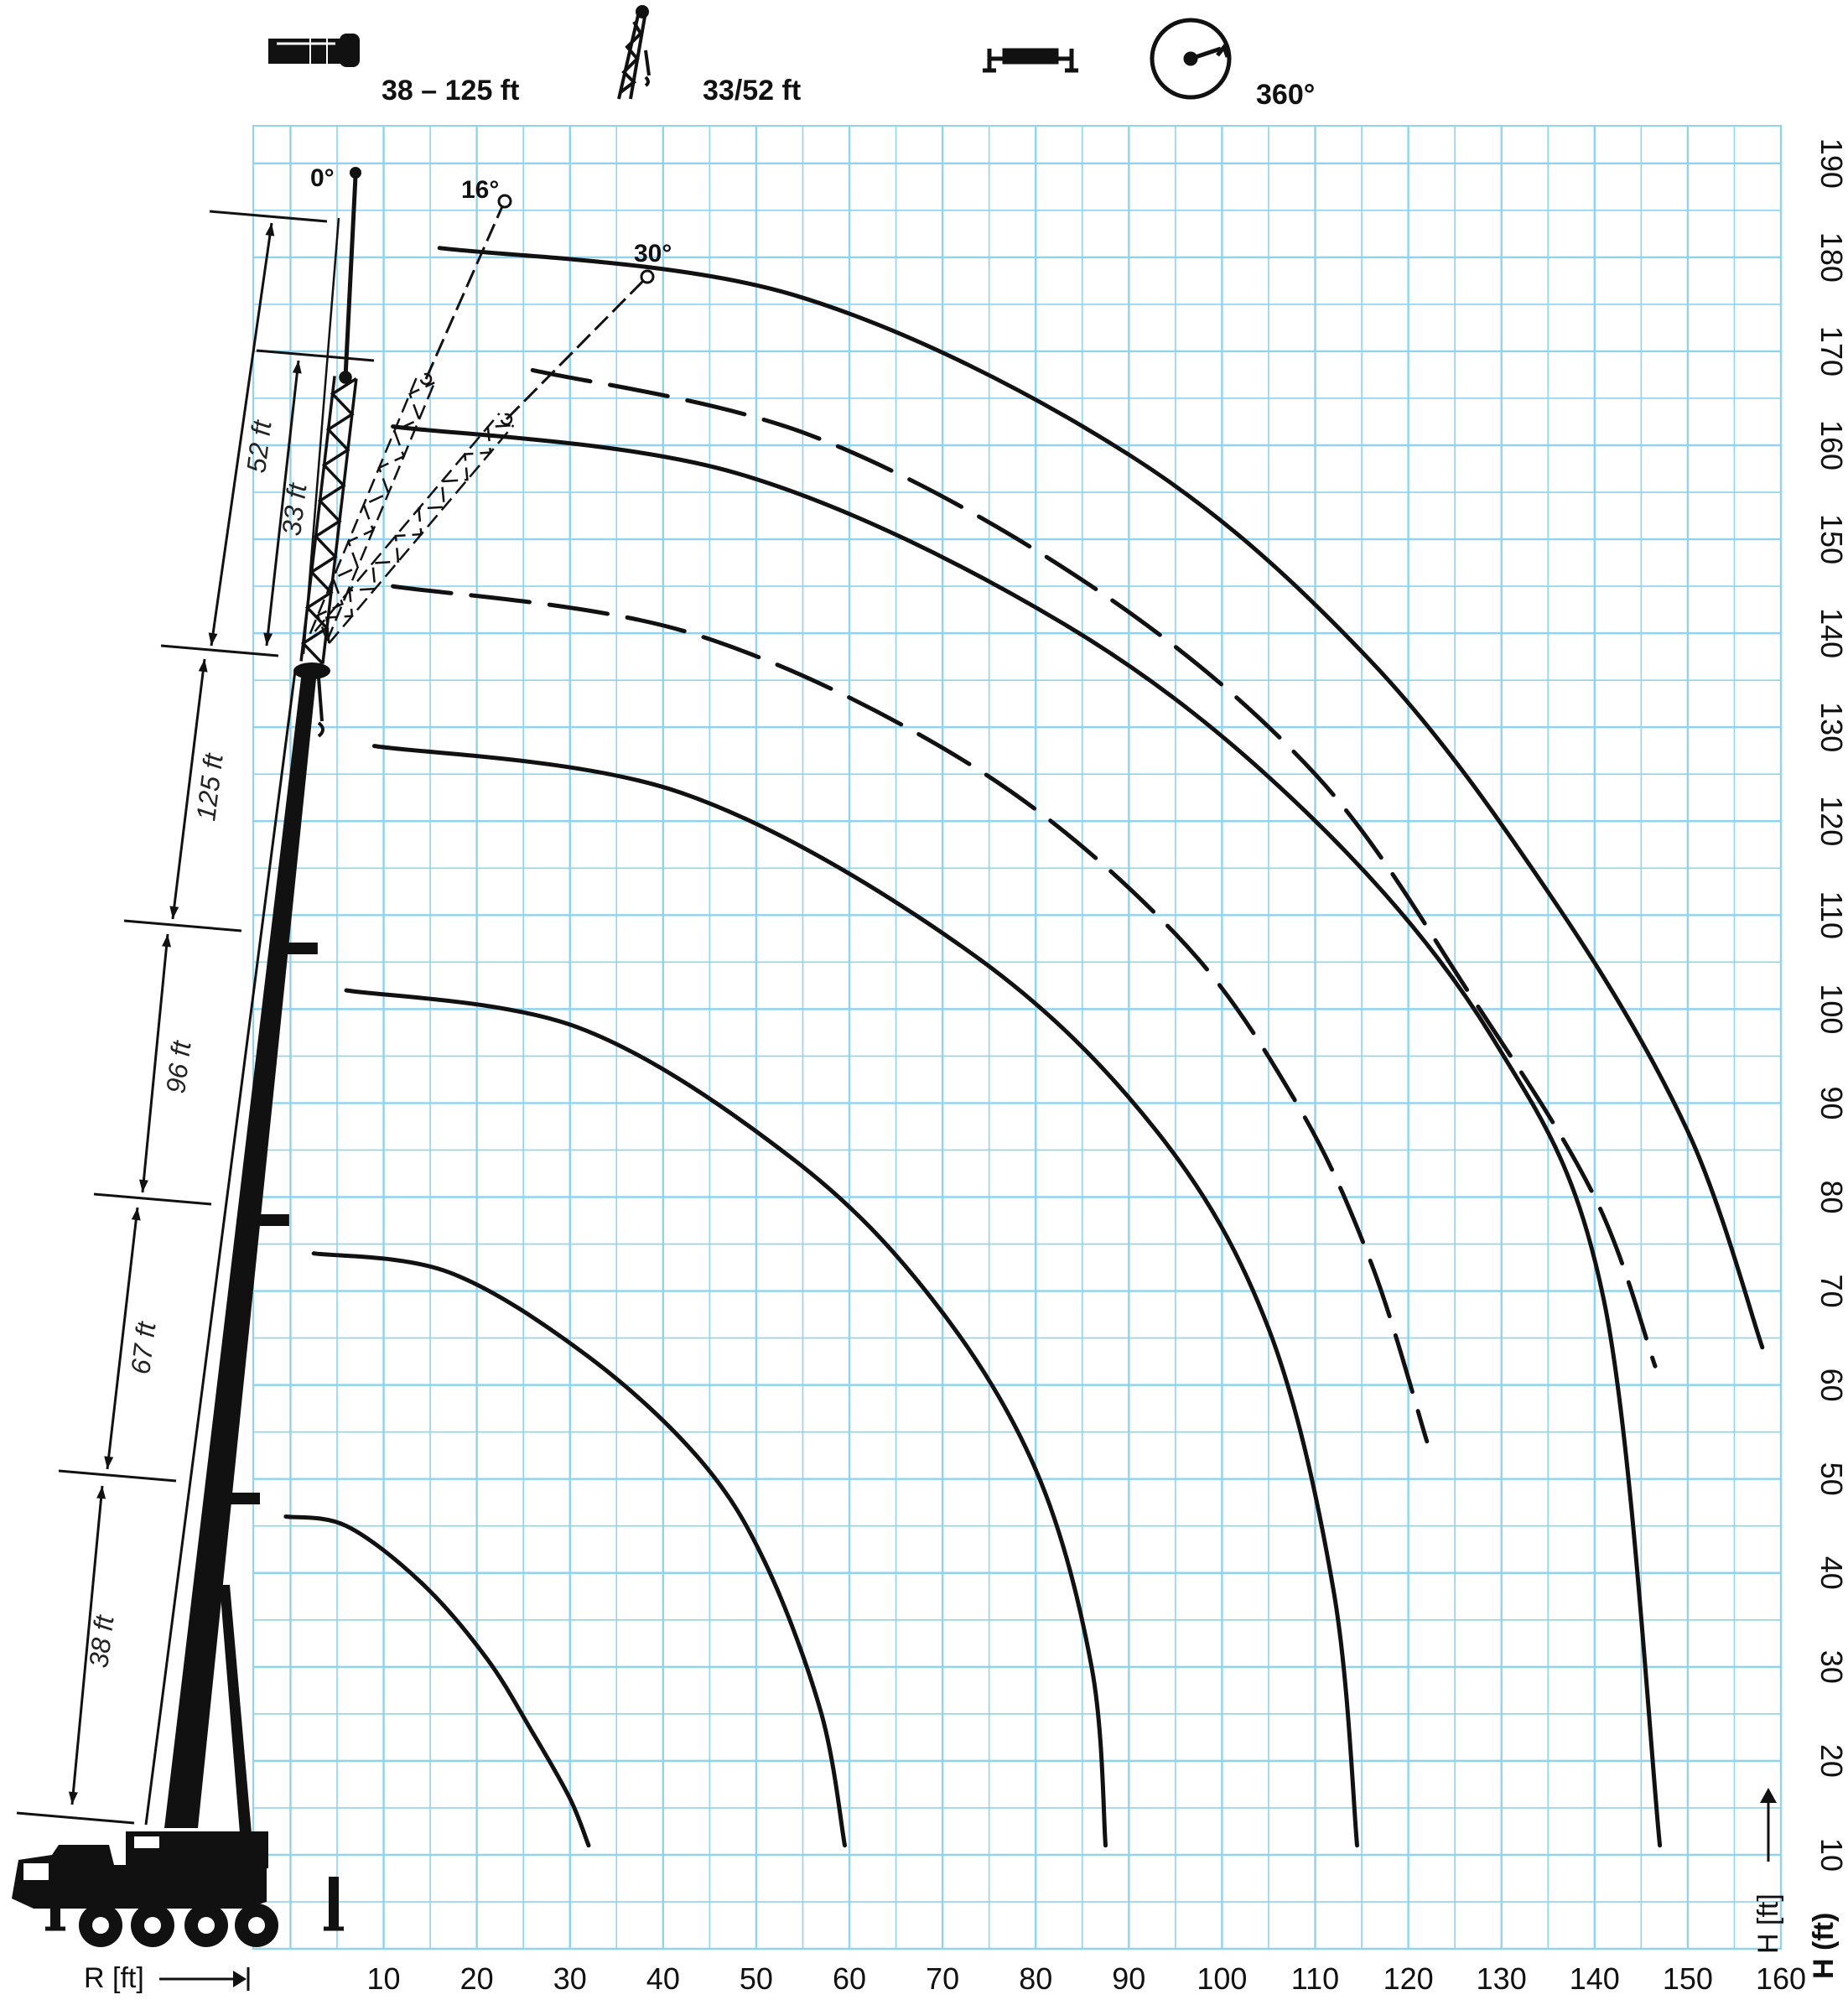 The height and width of the screenshot is (2005, 1848). What do you see at coordinates (356, 173) in the screenshot?
I see `jib-tip-0-deg` at bounding box center [356, 173].